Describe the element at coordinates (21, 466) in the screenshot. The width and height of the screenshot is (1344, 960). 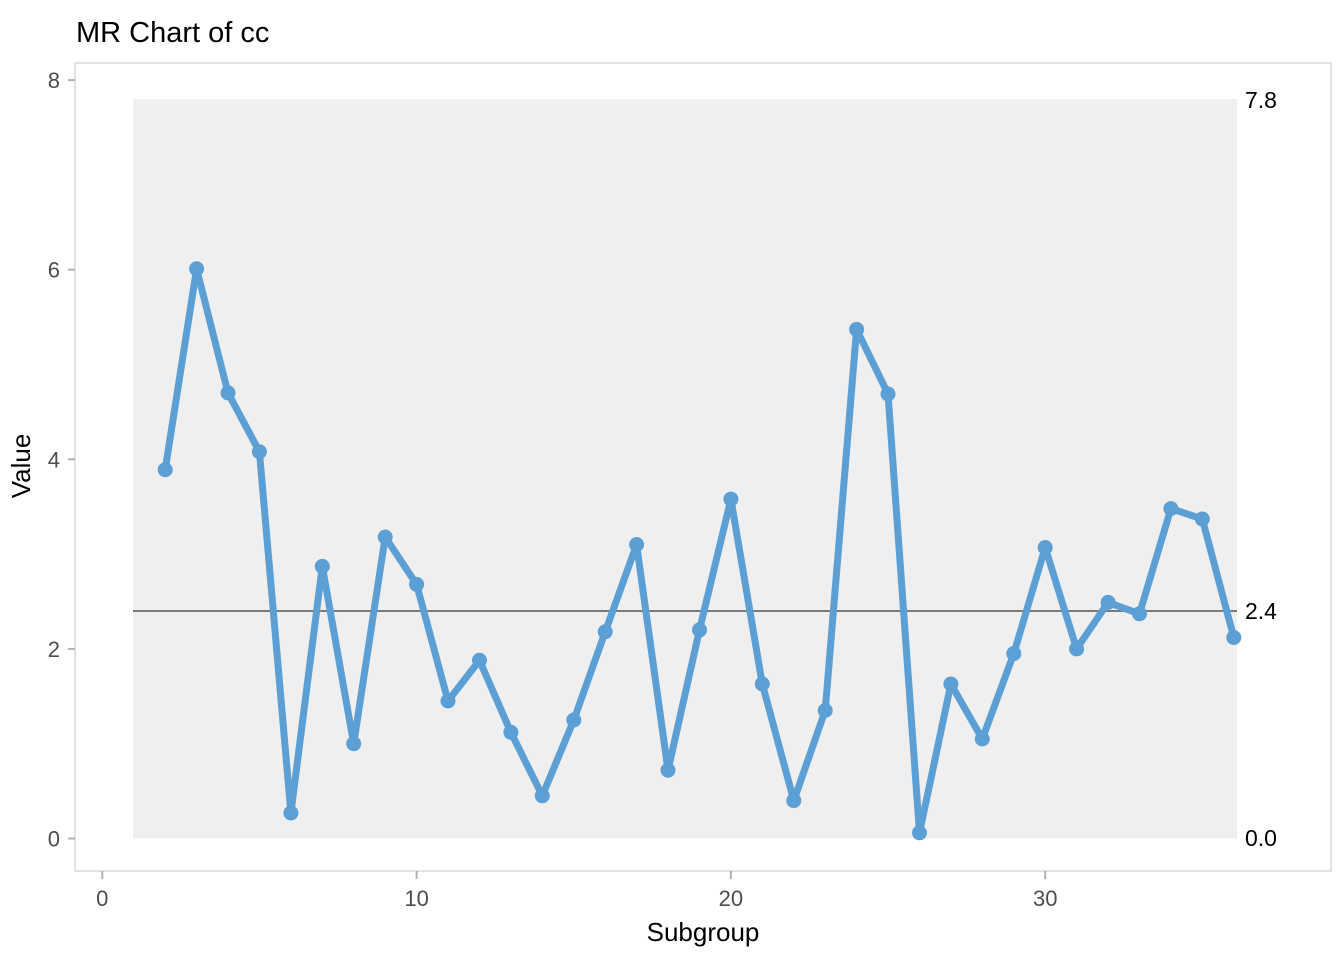
I see `y-axis-title: Value` at that location.